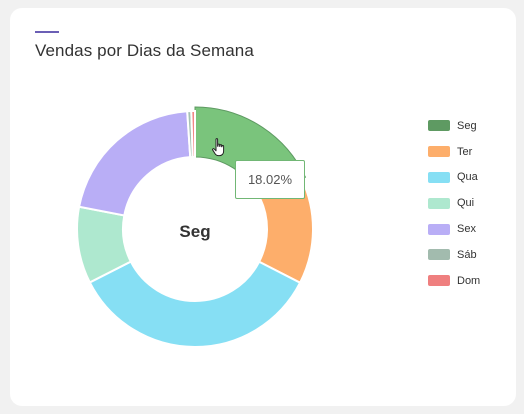 The image size is (524, 414). What do you see at coordinates (454, 229) in the screenshot?
I see `legend-item-sex: Sex` at bounding box center [454, 229].